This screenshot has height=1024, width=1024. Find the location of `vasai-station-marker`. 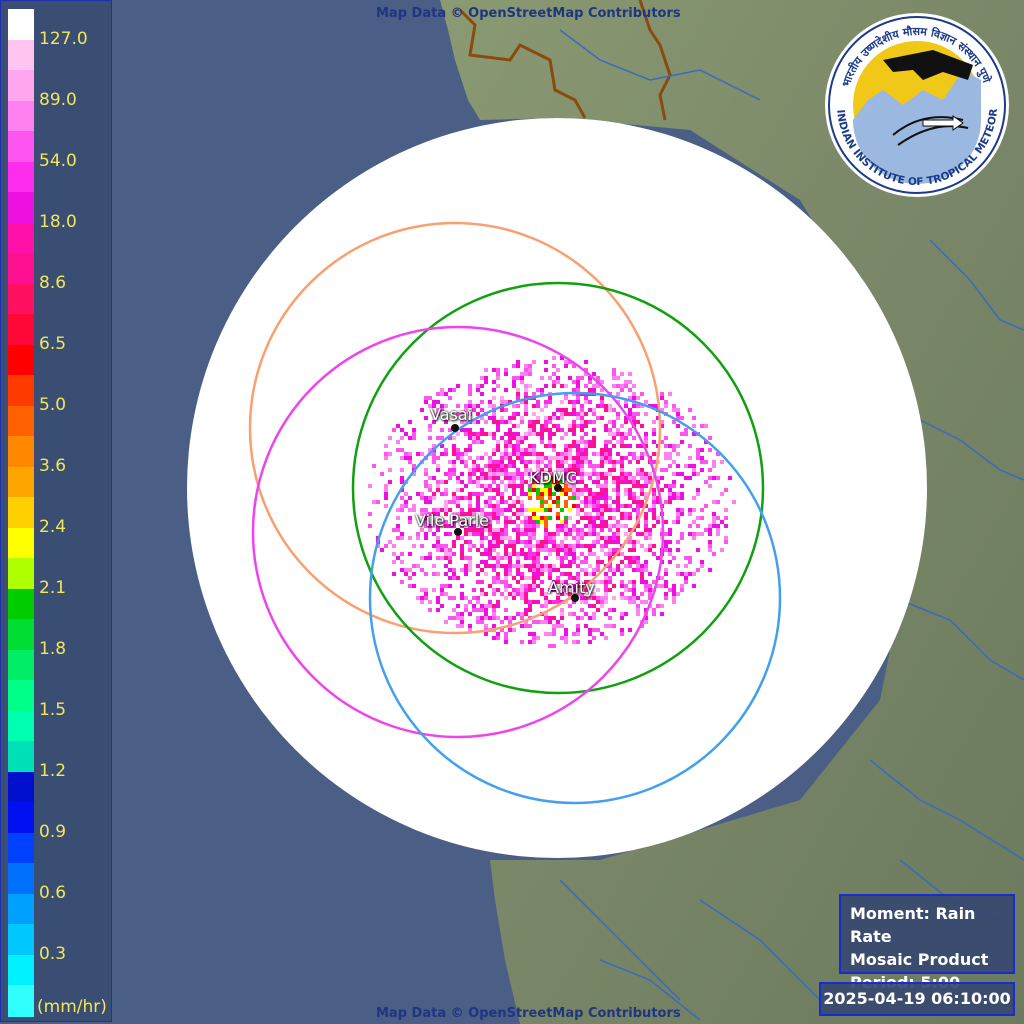

vasai-station-marker is located at coordinates (455, 428).